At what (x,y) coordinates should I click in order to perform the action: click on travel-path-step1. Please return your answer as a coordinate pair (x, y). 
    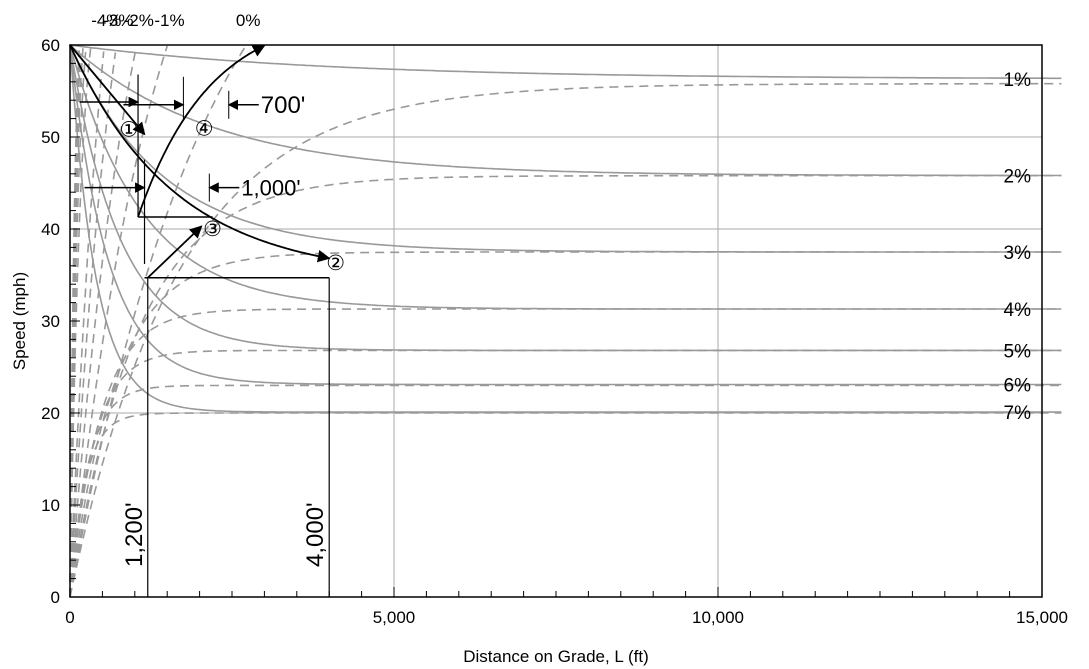
    Looking at the image, I should click on (107, 90).